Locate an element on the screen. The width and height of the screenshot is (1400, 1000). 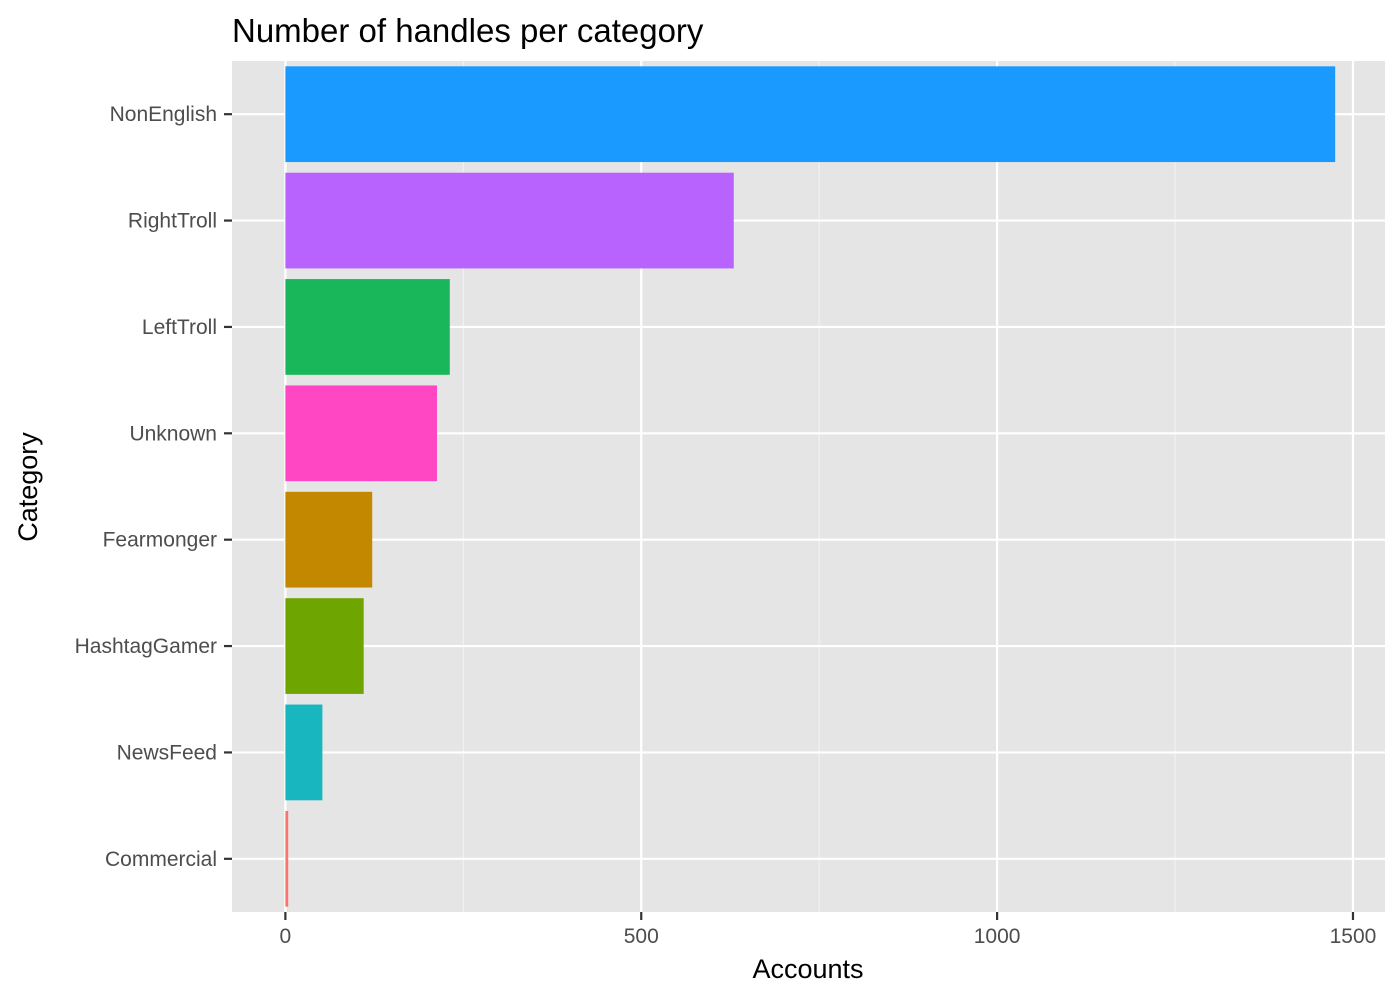
bar-lefttroll is located at coordinates (367, 327).